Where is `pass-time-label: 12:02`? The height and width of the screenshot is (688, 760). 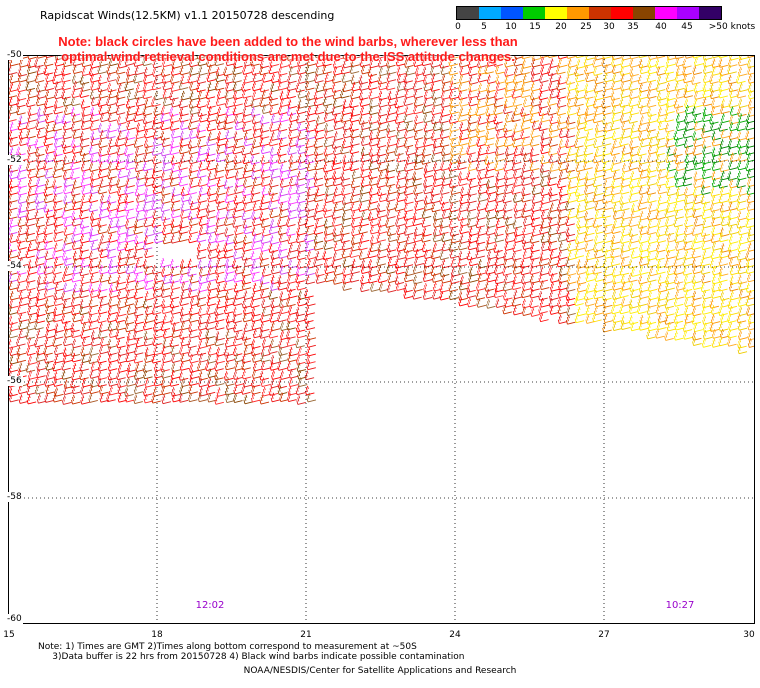 pass-time-label: 12:02 is located at coordinates (210, 605).